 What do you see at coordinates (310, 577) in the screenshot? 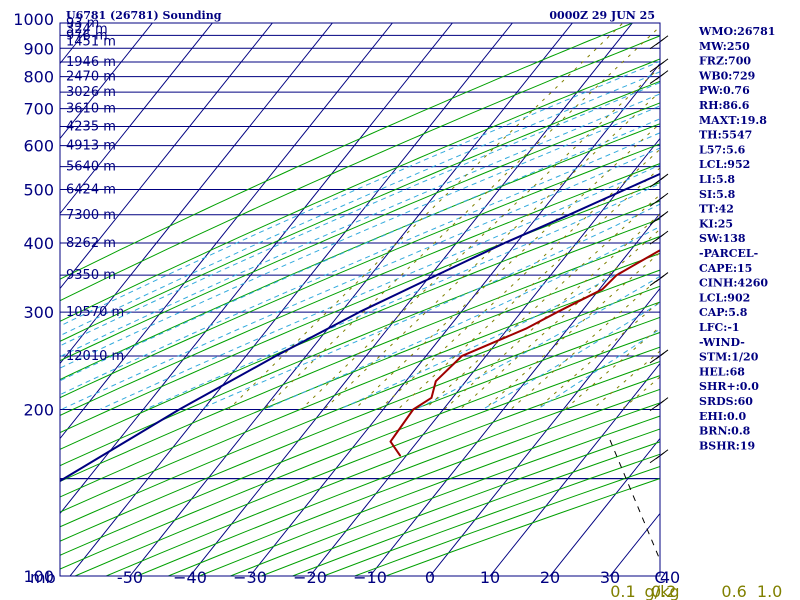
I see `temperature-tick-label: −20` at bounding box center [310, 577].